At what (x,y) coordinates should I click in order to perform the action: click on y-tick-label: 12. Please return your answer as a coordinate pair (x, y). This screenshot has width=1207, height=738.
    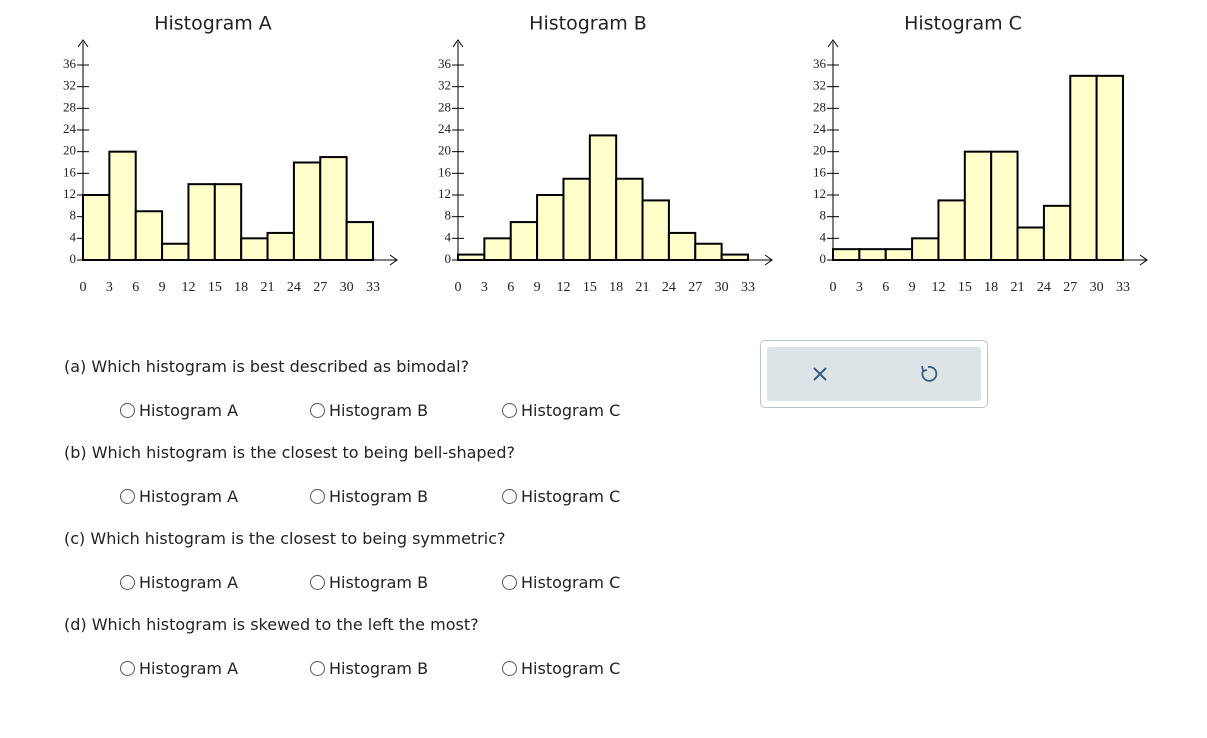
    Looking at the image, I should click on (444, 193).